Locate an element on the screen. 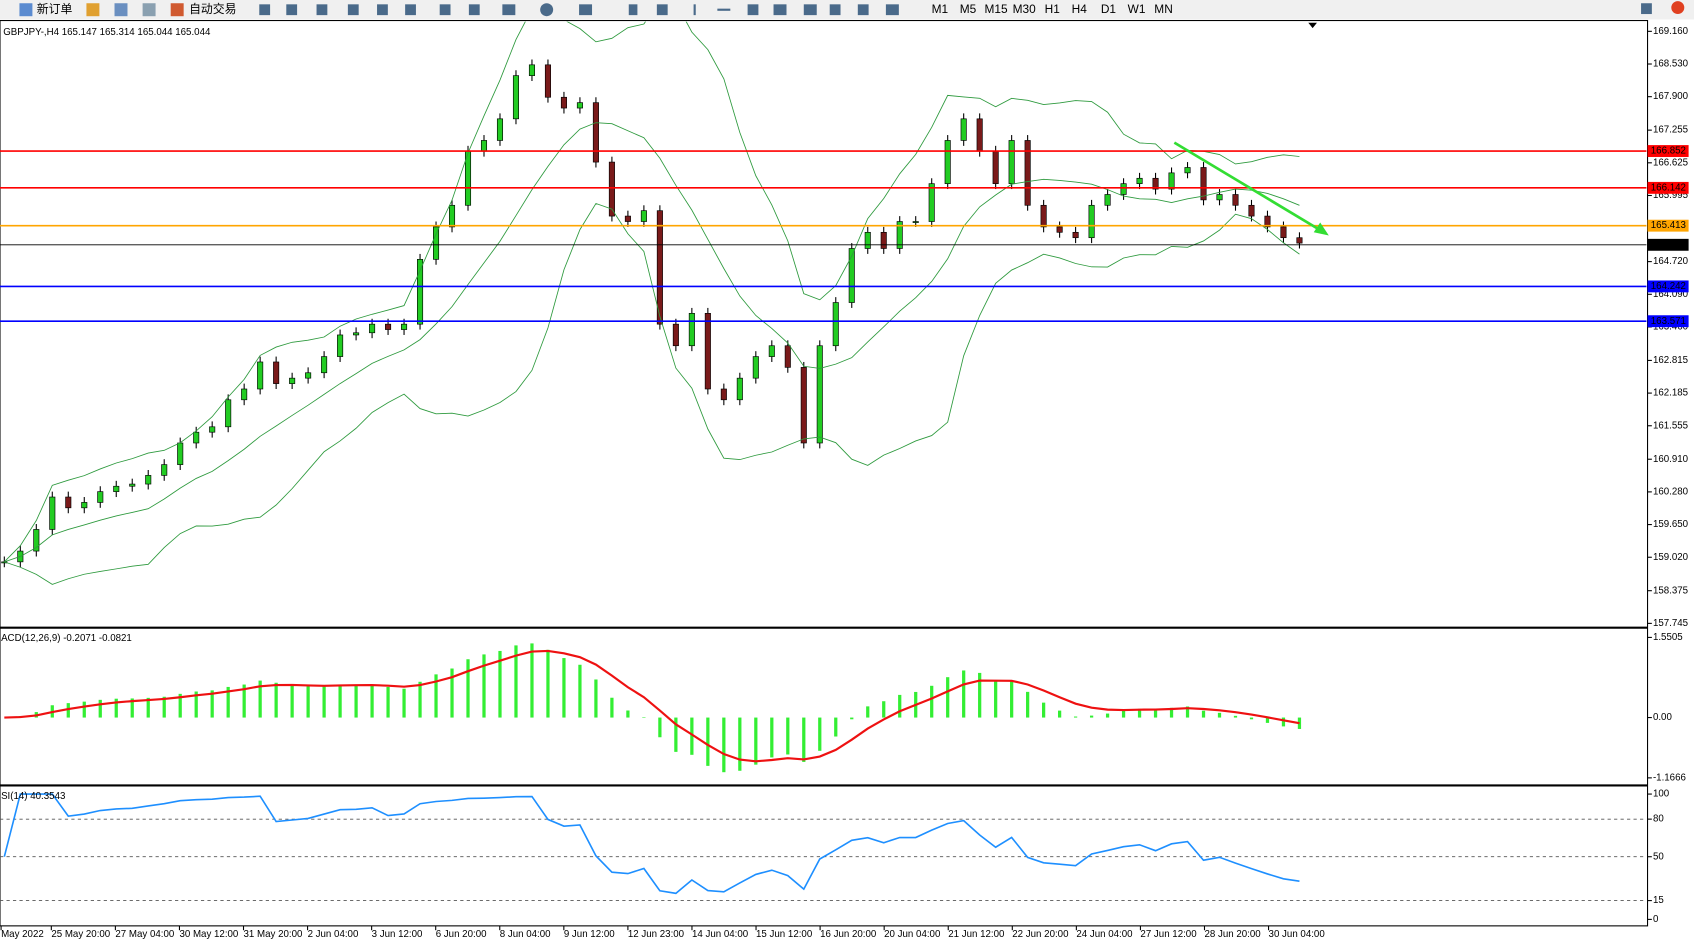 This screenshot has width=1694, height=941. timeframe: H1 is located at coordinates (1053, 9).